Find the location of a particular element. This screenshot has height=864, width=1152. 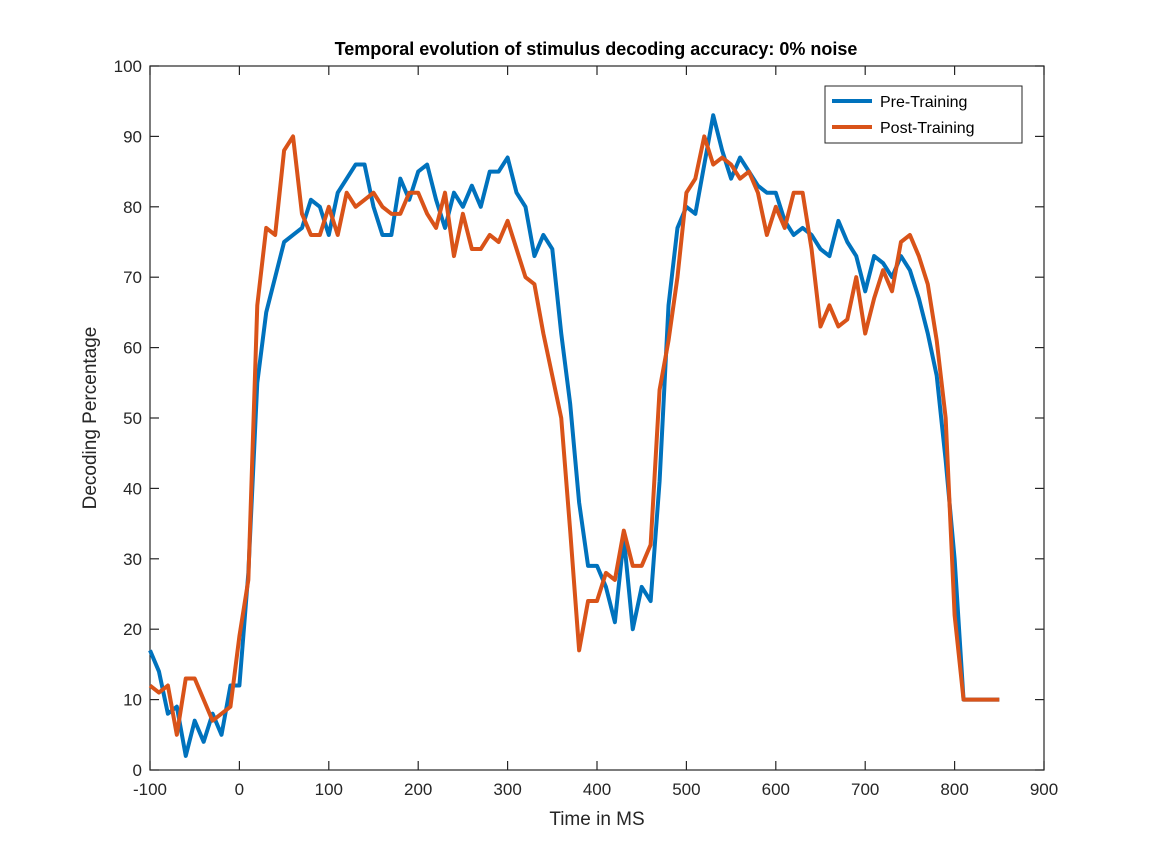

y-tick-label: 90 is located at coordinates (132, 136).